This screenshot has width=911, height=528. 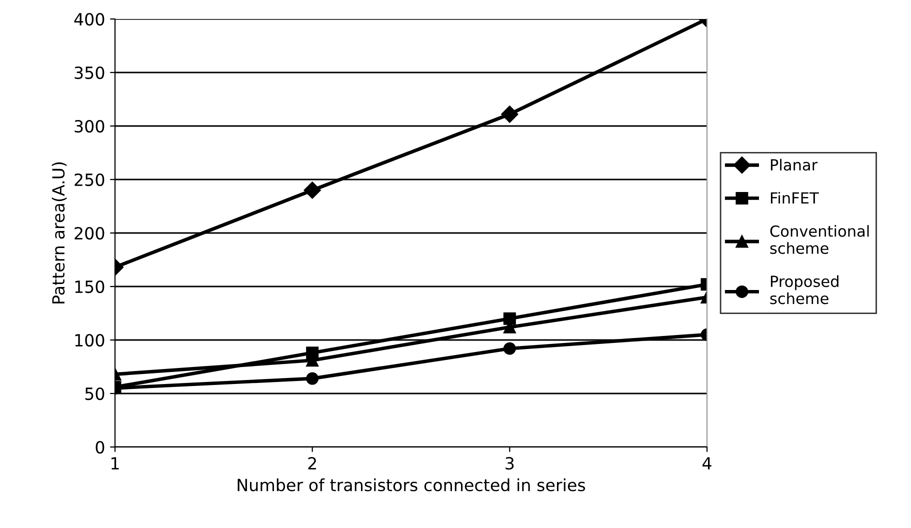 I want to click on x-tick-label: 3, so click(x=510, y=463).